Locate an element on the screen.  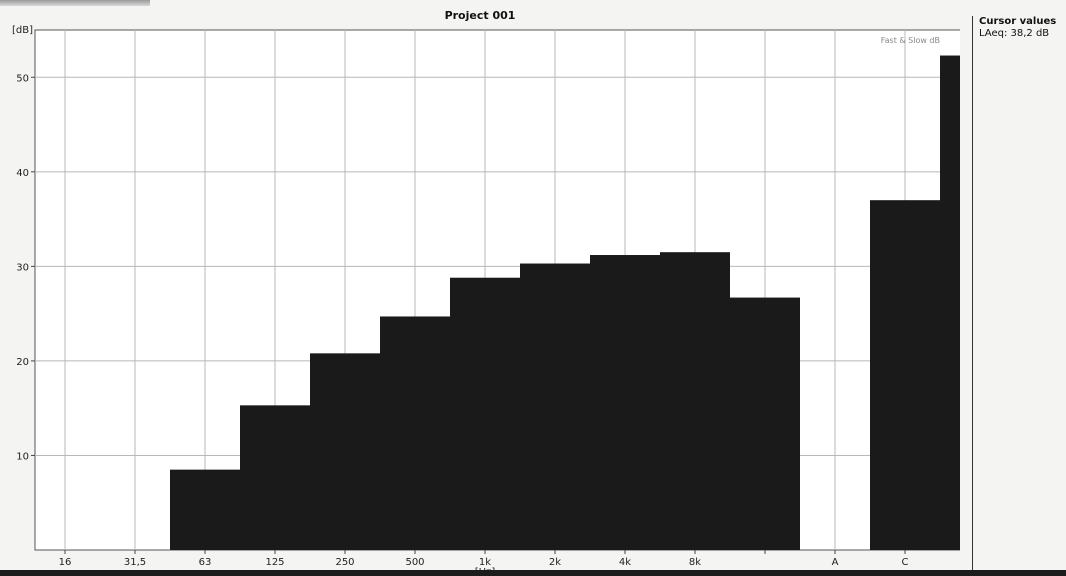
bar-8k is located at coordinates (765, 423).